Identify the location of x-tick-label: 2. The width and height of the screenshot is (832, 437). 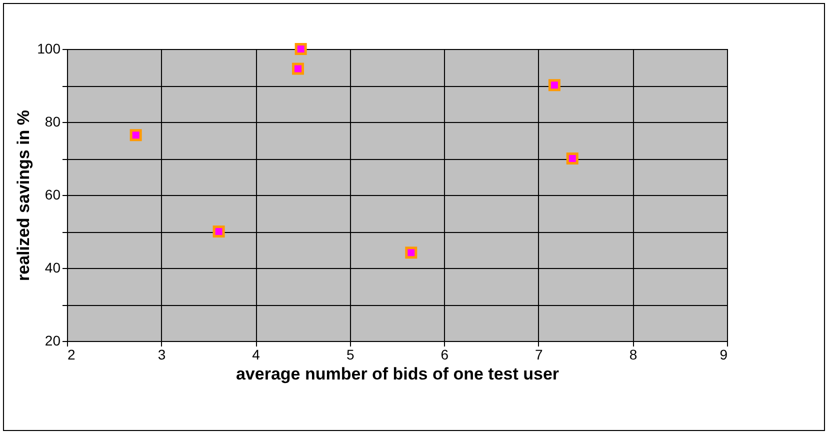
(72, 354).